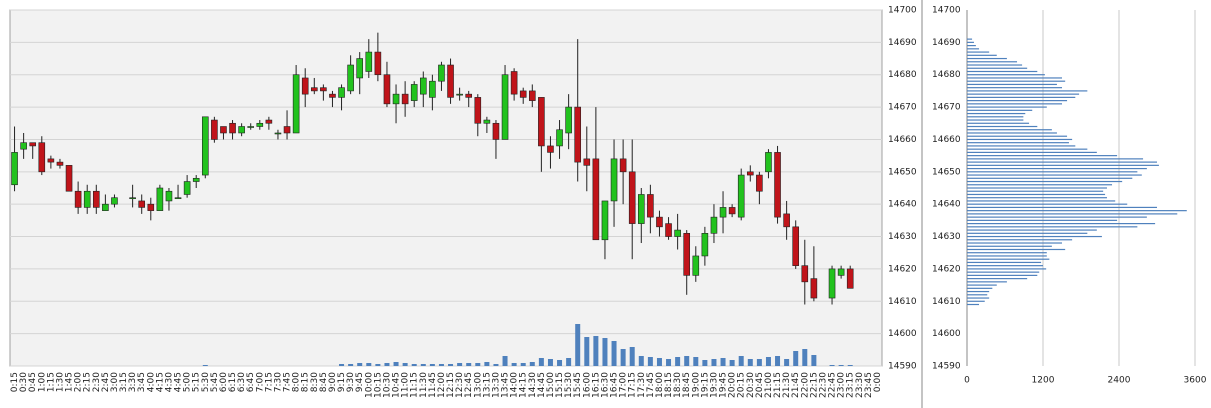 The width and height of the screenshot is (1211, 408). What do you see at coordinates (823, 385) in the screenshot?
I see `x-tick-label: 22:30` at bounding box center [823, 385].